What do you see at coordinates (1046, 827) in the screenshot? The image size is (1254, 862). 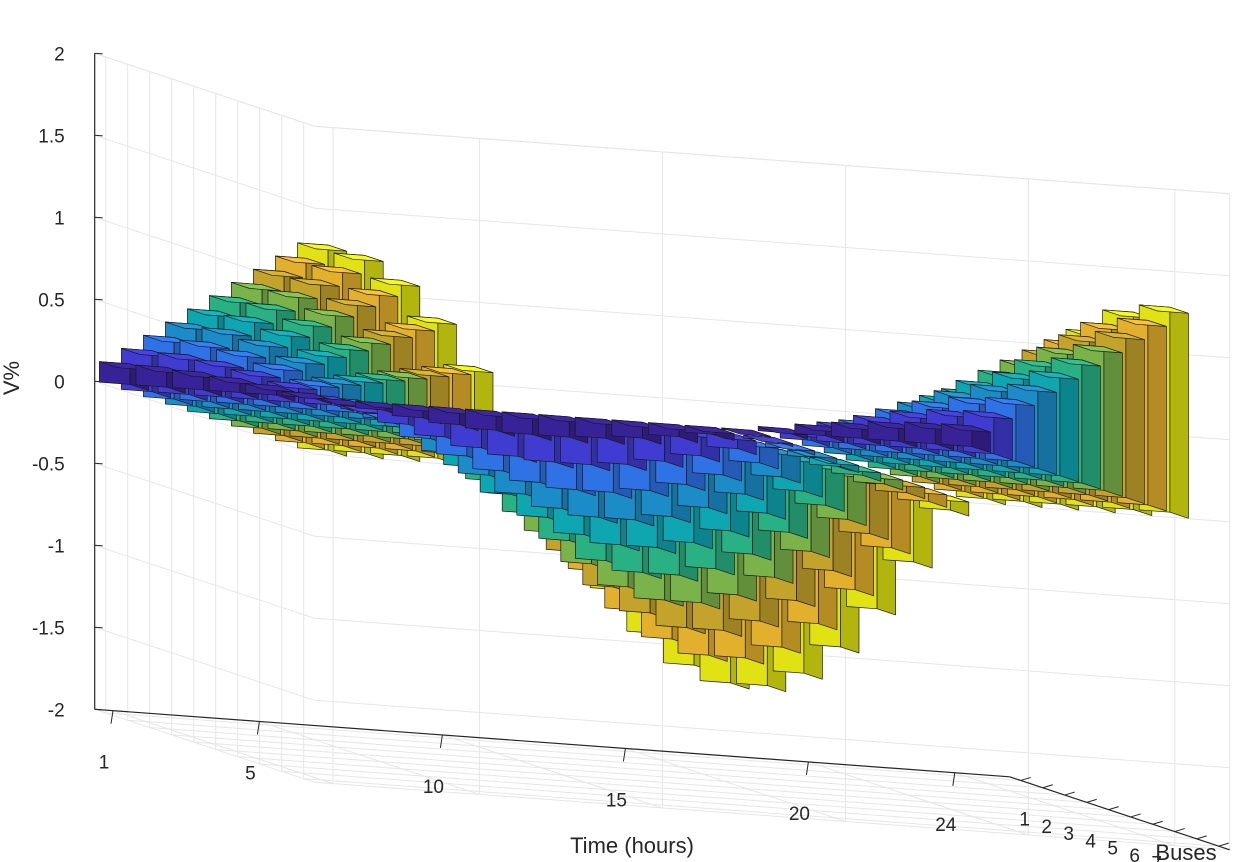 I see `y-tick-label: 2` at bounding box center [1046, 827].